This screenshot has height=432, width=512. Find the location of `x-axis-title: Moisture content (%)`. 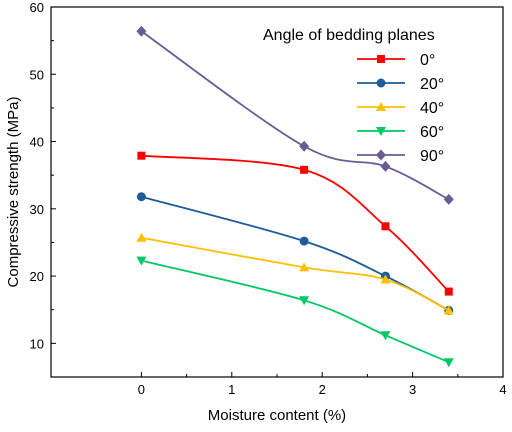

x-axis-title: Moisture content (%) is located at coordinates (277, 415).